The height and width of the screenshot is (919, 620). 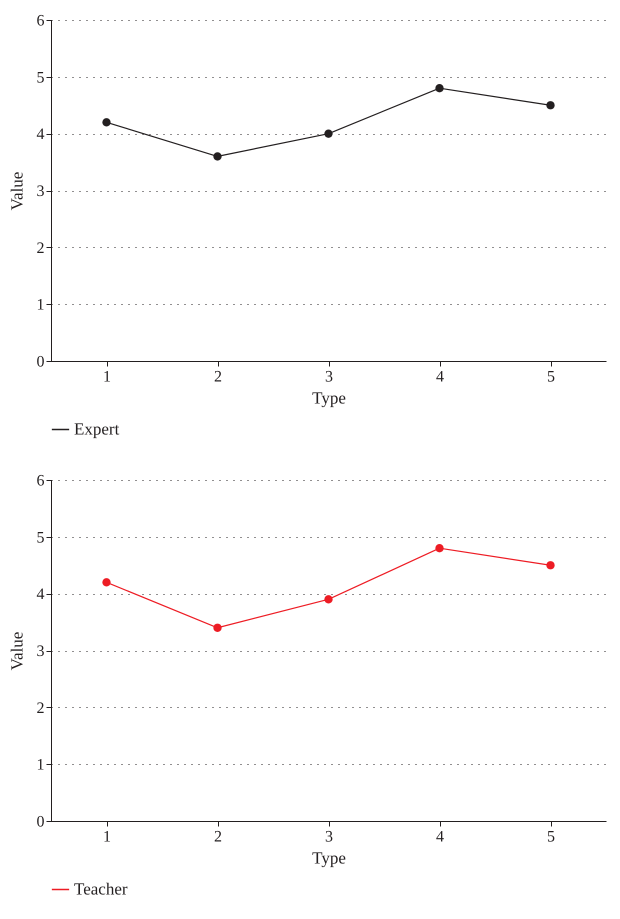 I want to click on legend-label: Teacher, so click(x=101, y=889).